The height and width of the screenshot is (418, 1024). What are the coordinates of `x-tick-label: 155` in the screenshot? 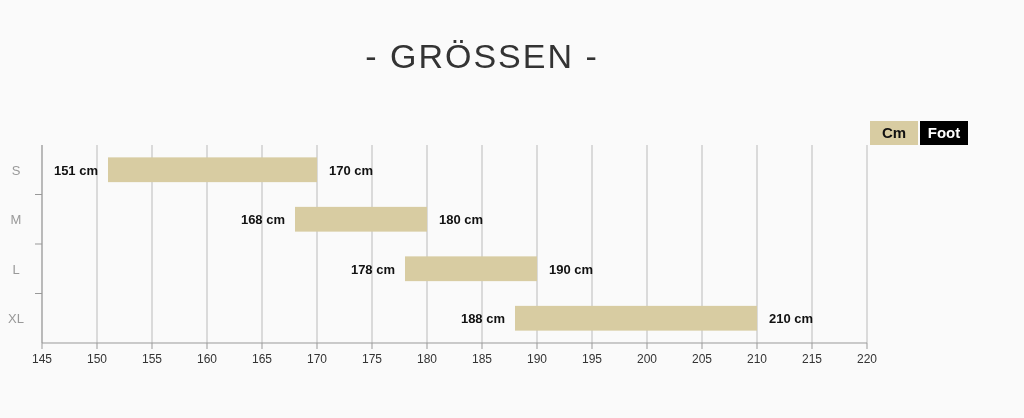 It's located at (152, 359).